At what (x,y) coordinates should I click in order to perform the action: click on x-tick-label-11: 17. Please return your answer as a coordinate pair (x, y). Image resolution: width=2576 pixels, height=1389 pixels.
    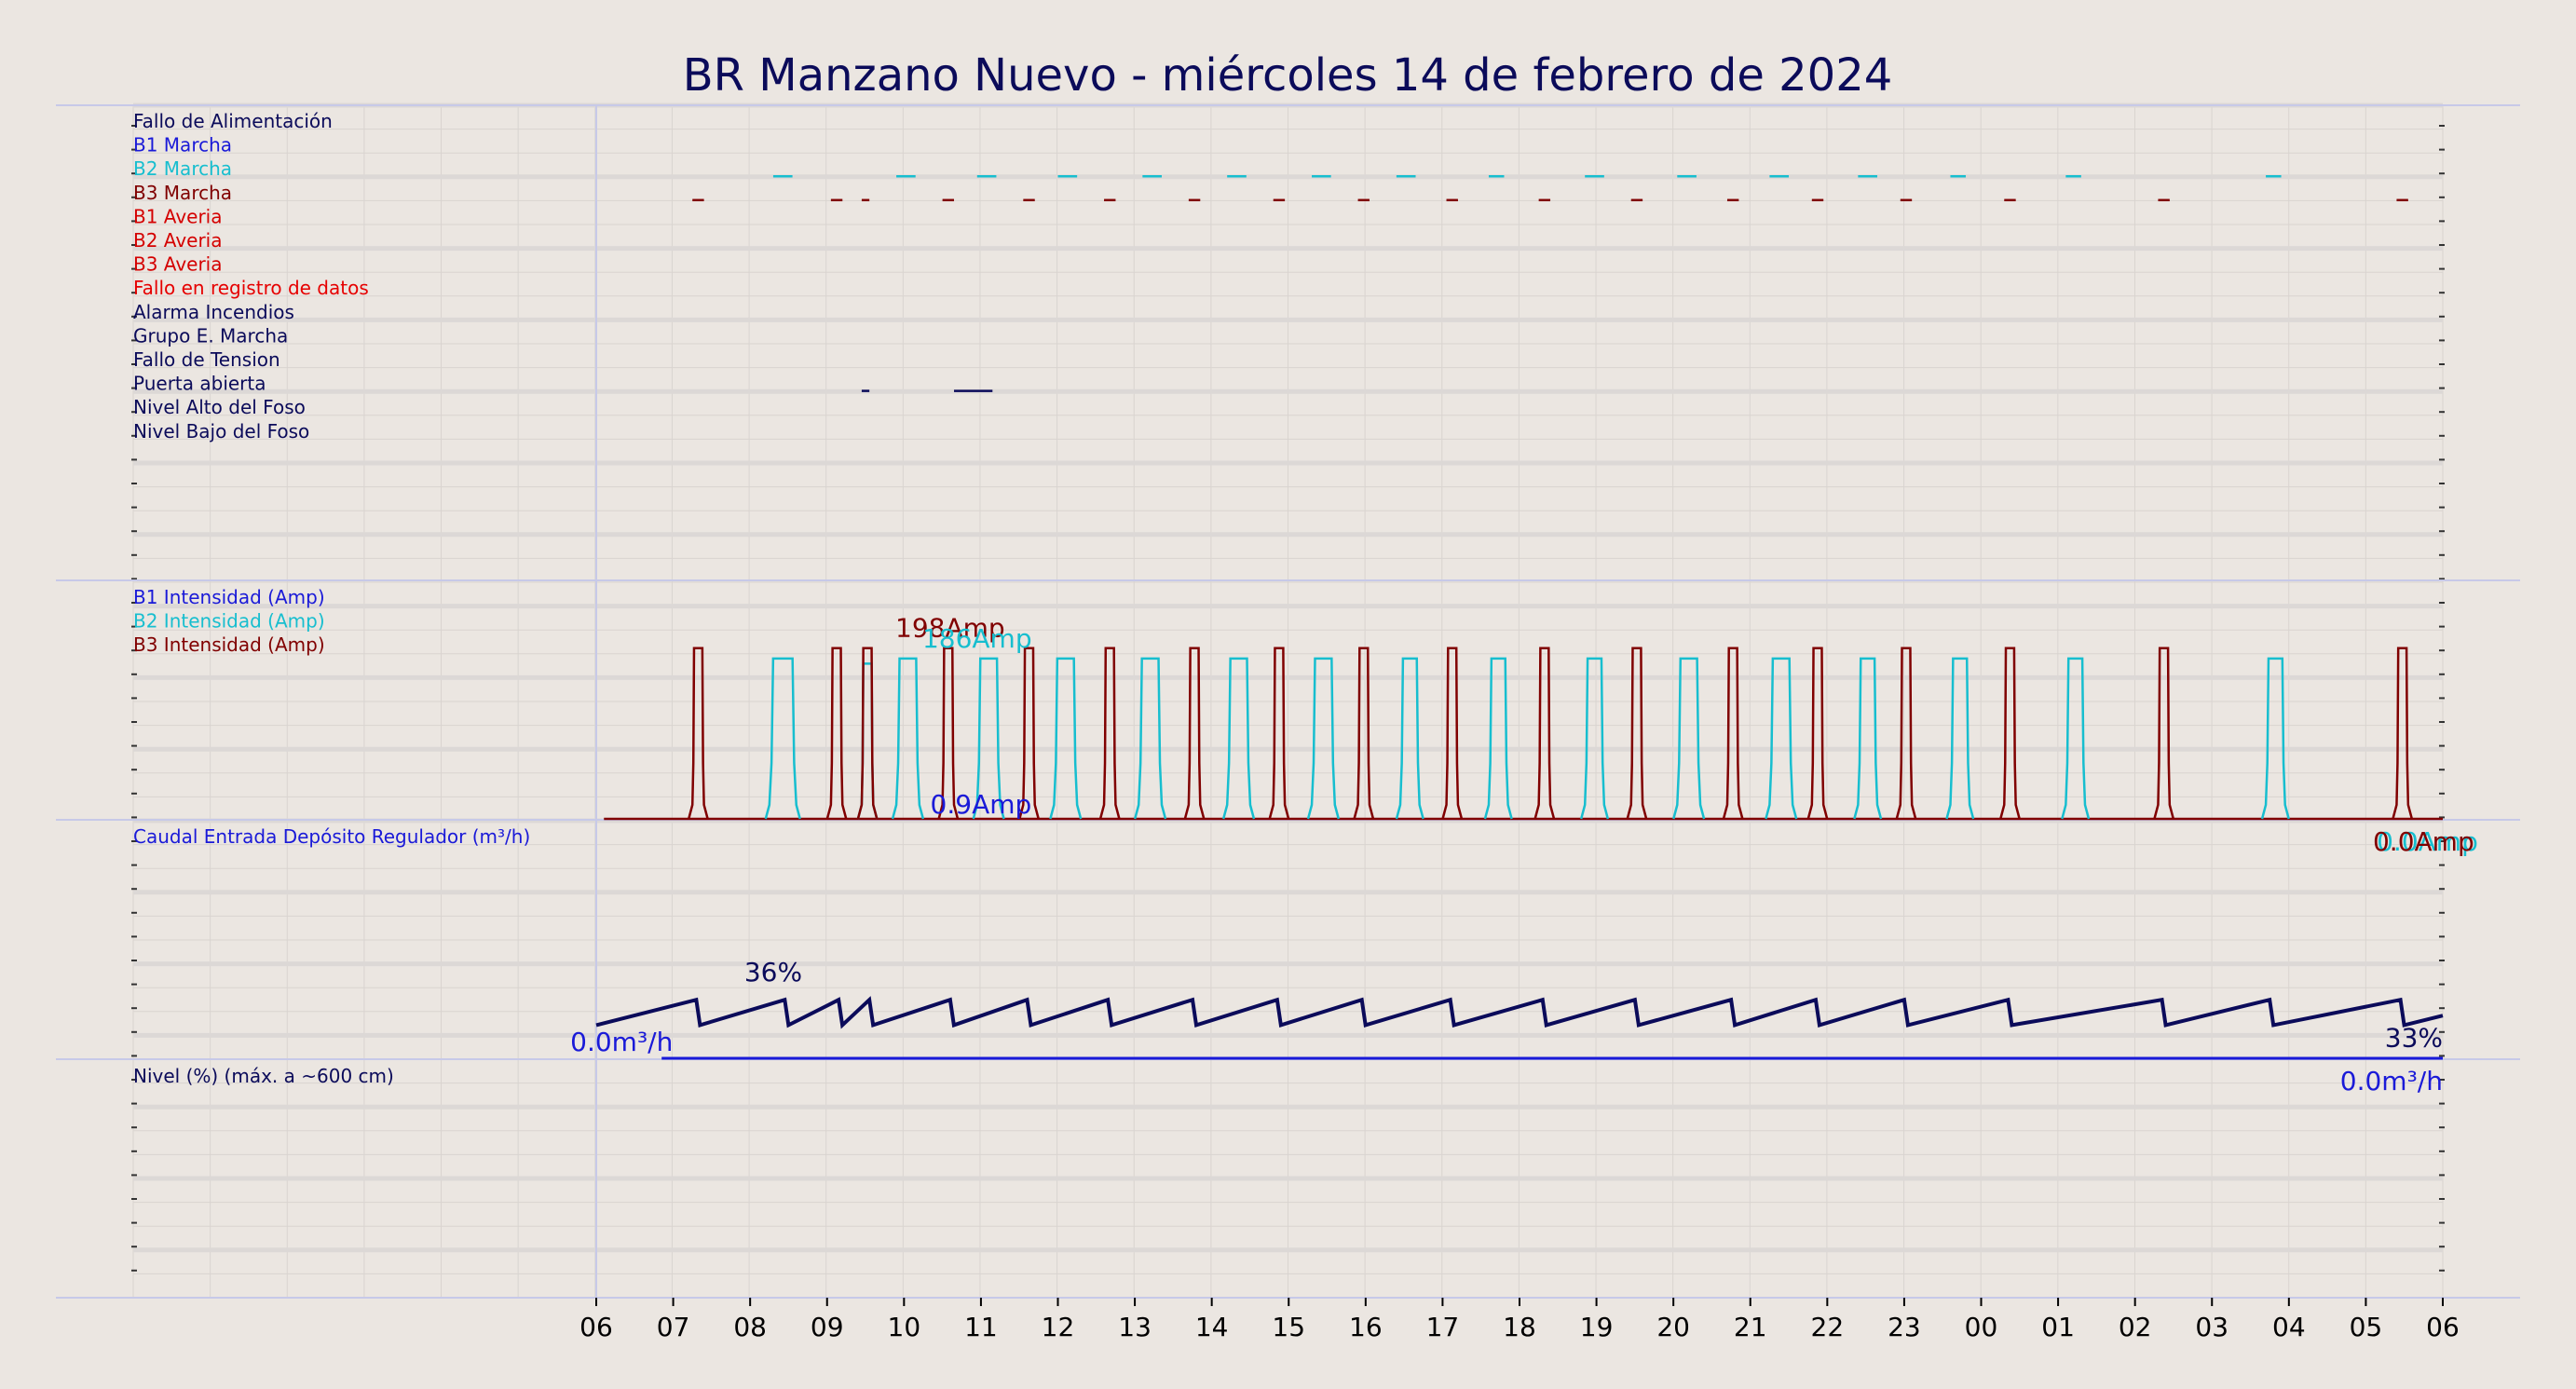
    Looking at the image, I should click on (1443, 1327).